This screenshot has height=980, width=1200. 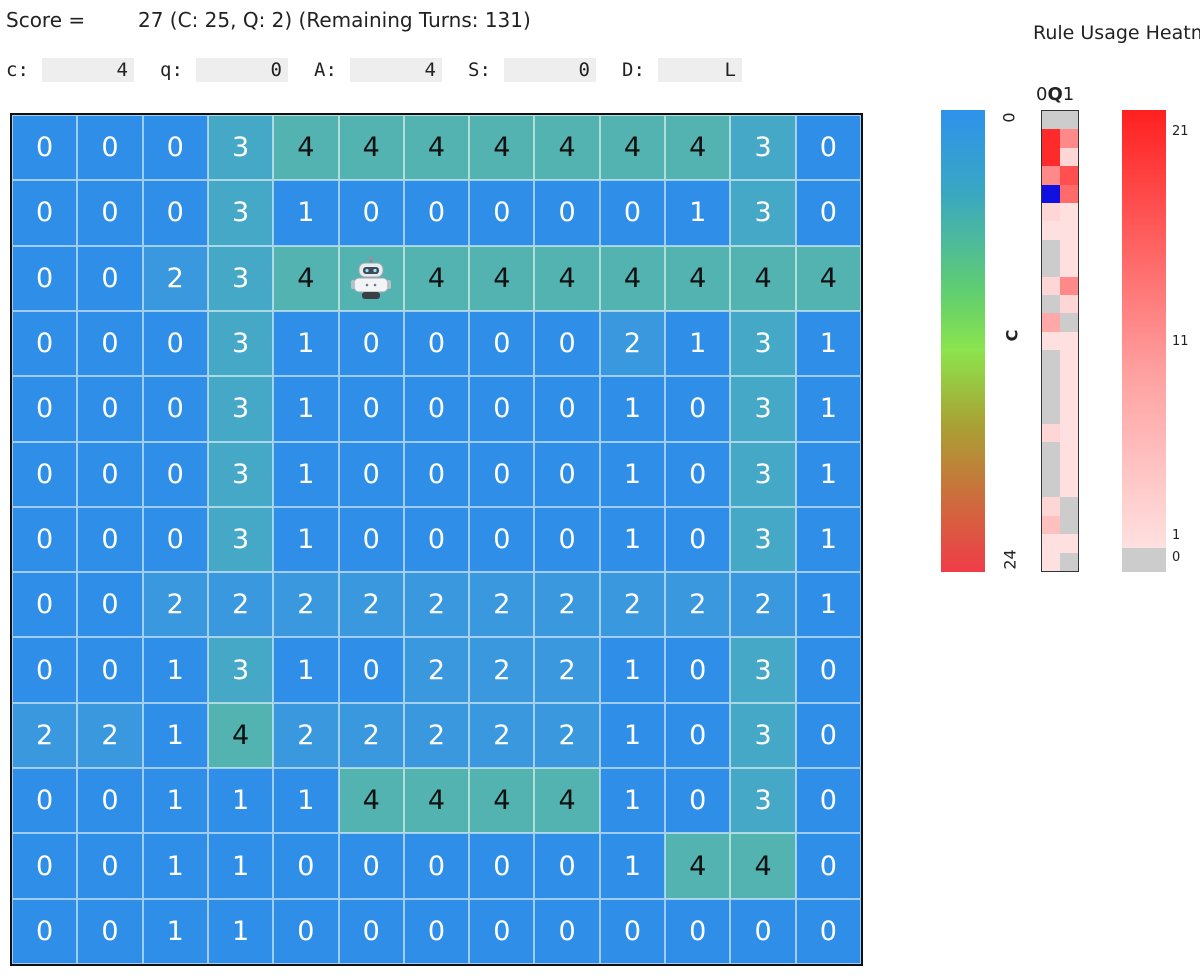 I want to click on q-strip-header: 0Q1, so click(x=1055, y=94).